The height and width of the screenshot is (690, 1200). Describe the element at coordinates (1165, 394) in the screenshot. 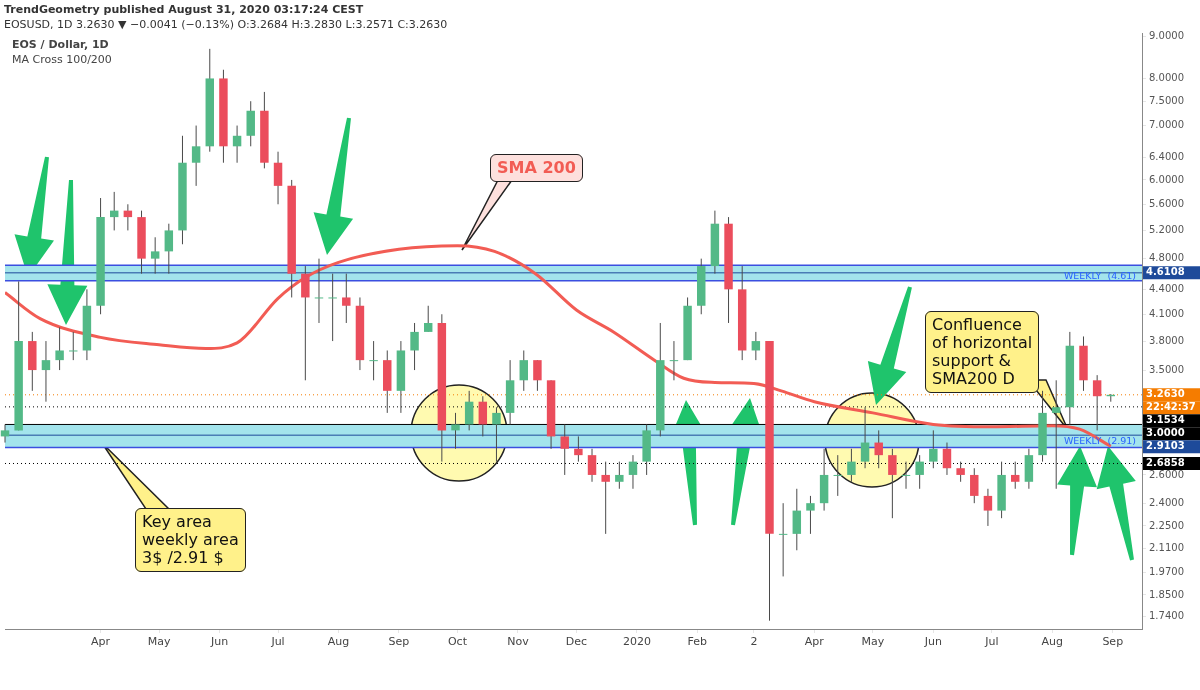

I see `ref-line-label: 3.2630` at that location.